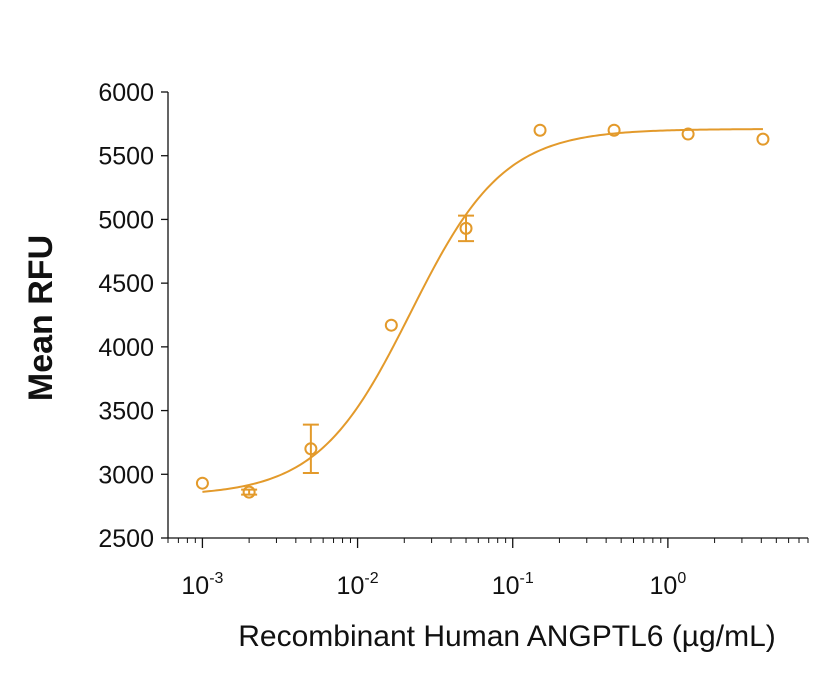 The image size is (839, 690). I want to click on x-tick-label: 10⁻³, so click(202, 585).